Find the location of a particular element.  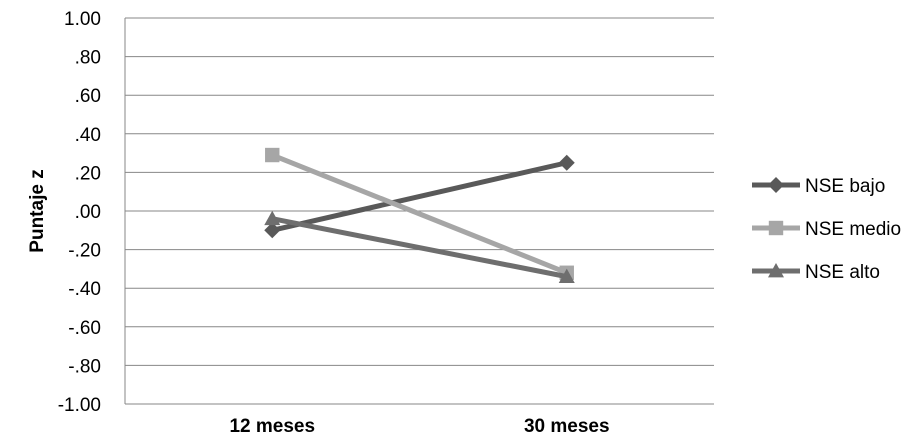

y-tick-label: .40 is located at coordinates (88, 135).